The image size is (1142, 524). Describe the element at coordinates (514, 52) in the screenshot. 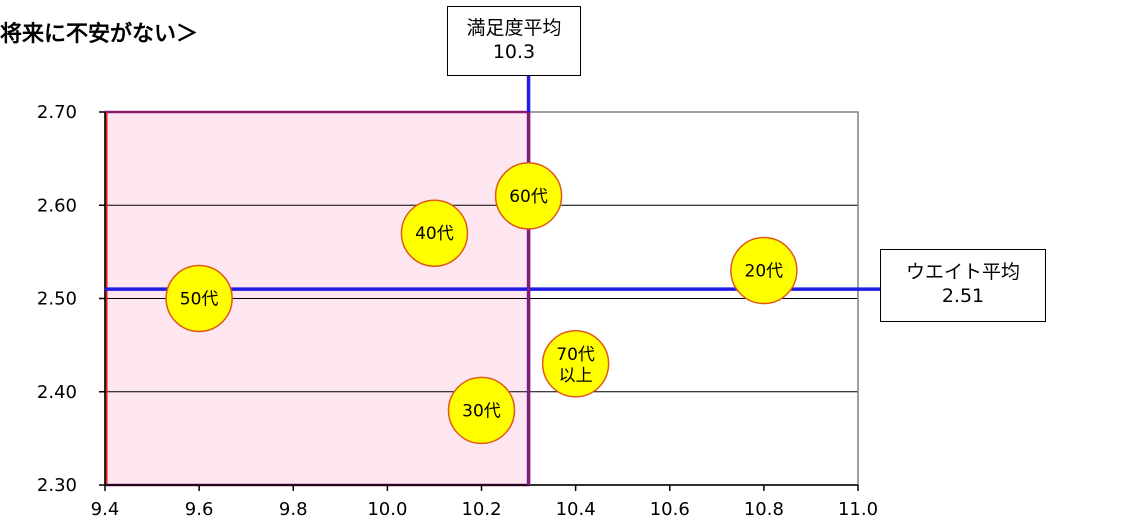

I see `x-average-value: 10.3` at that location.